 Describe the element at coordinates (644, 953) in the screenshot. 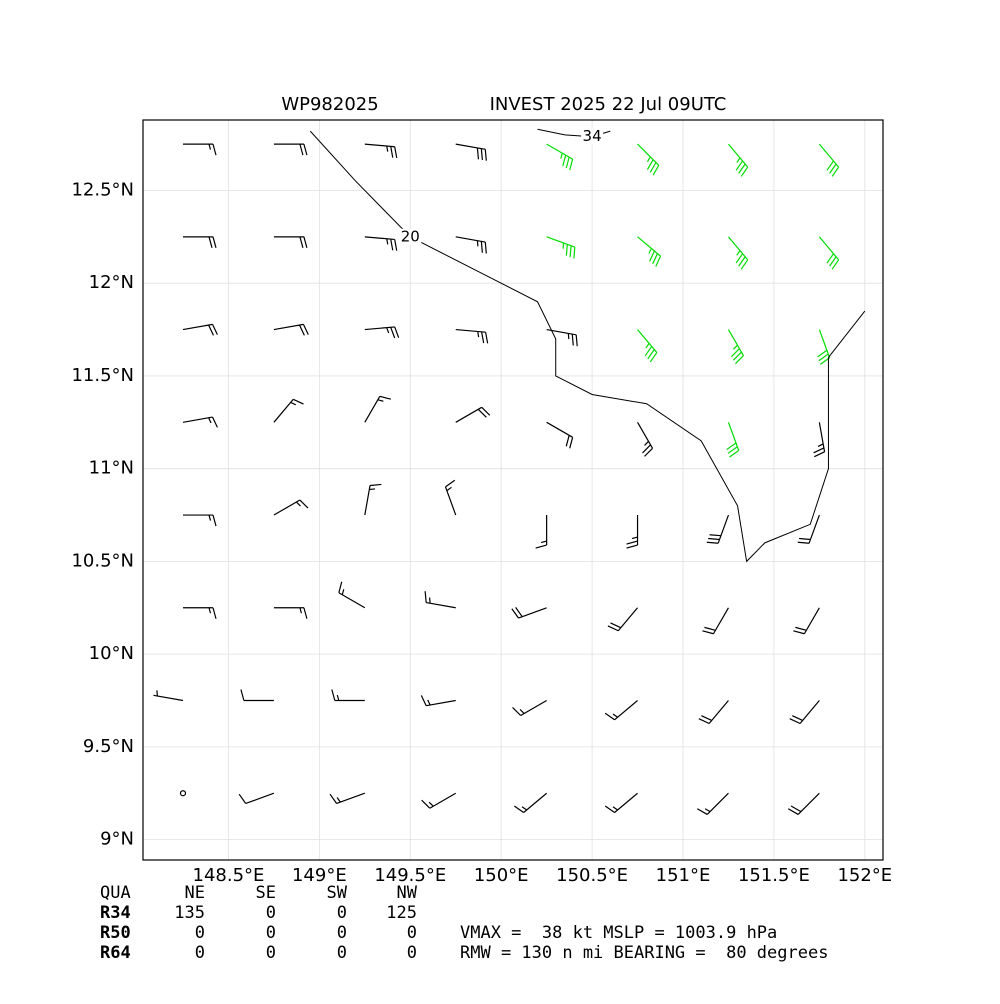

I see `summary-line: RMW = 130 n mi BEARING = 80 degrees` at that location.